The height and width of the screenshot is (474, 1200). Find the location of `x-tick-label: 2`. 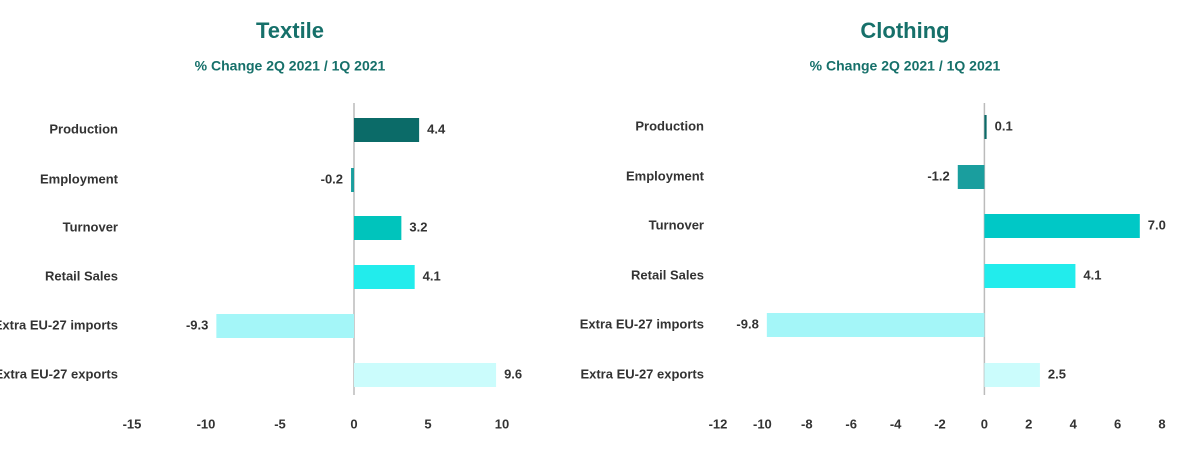

x-tick-label: 2 is located at coordinates (1028, 423).